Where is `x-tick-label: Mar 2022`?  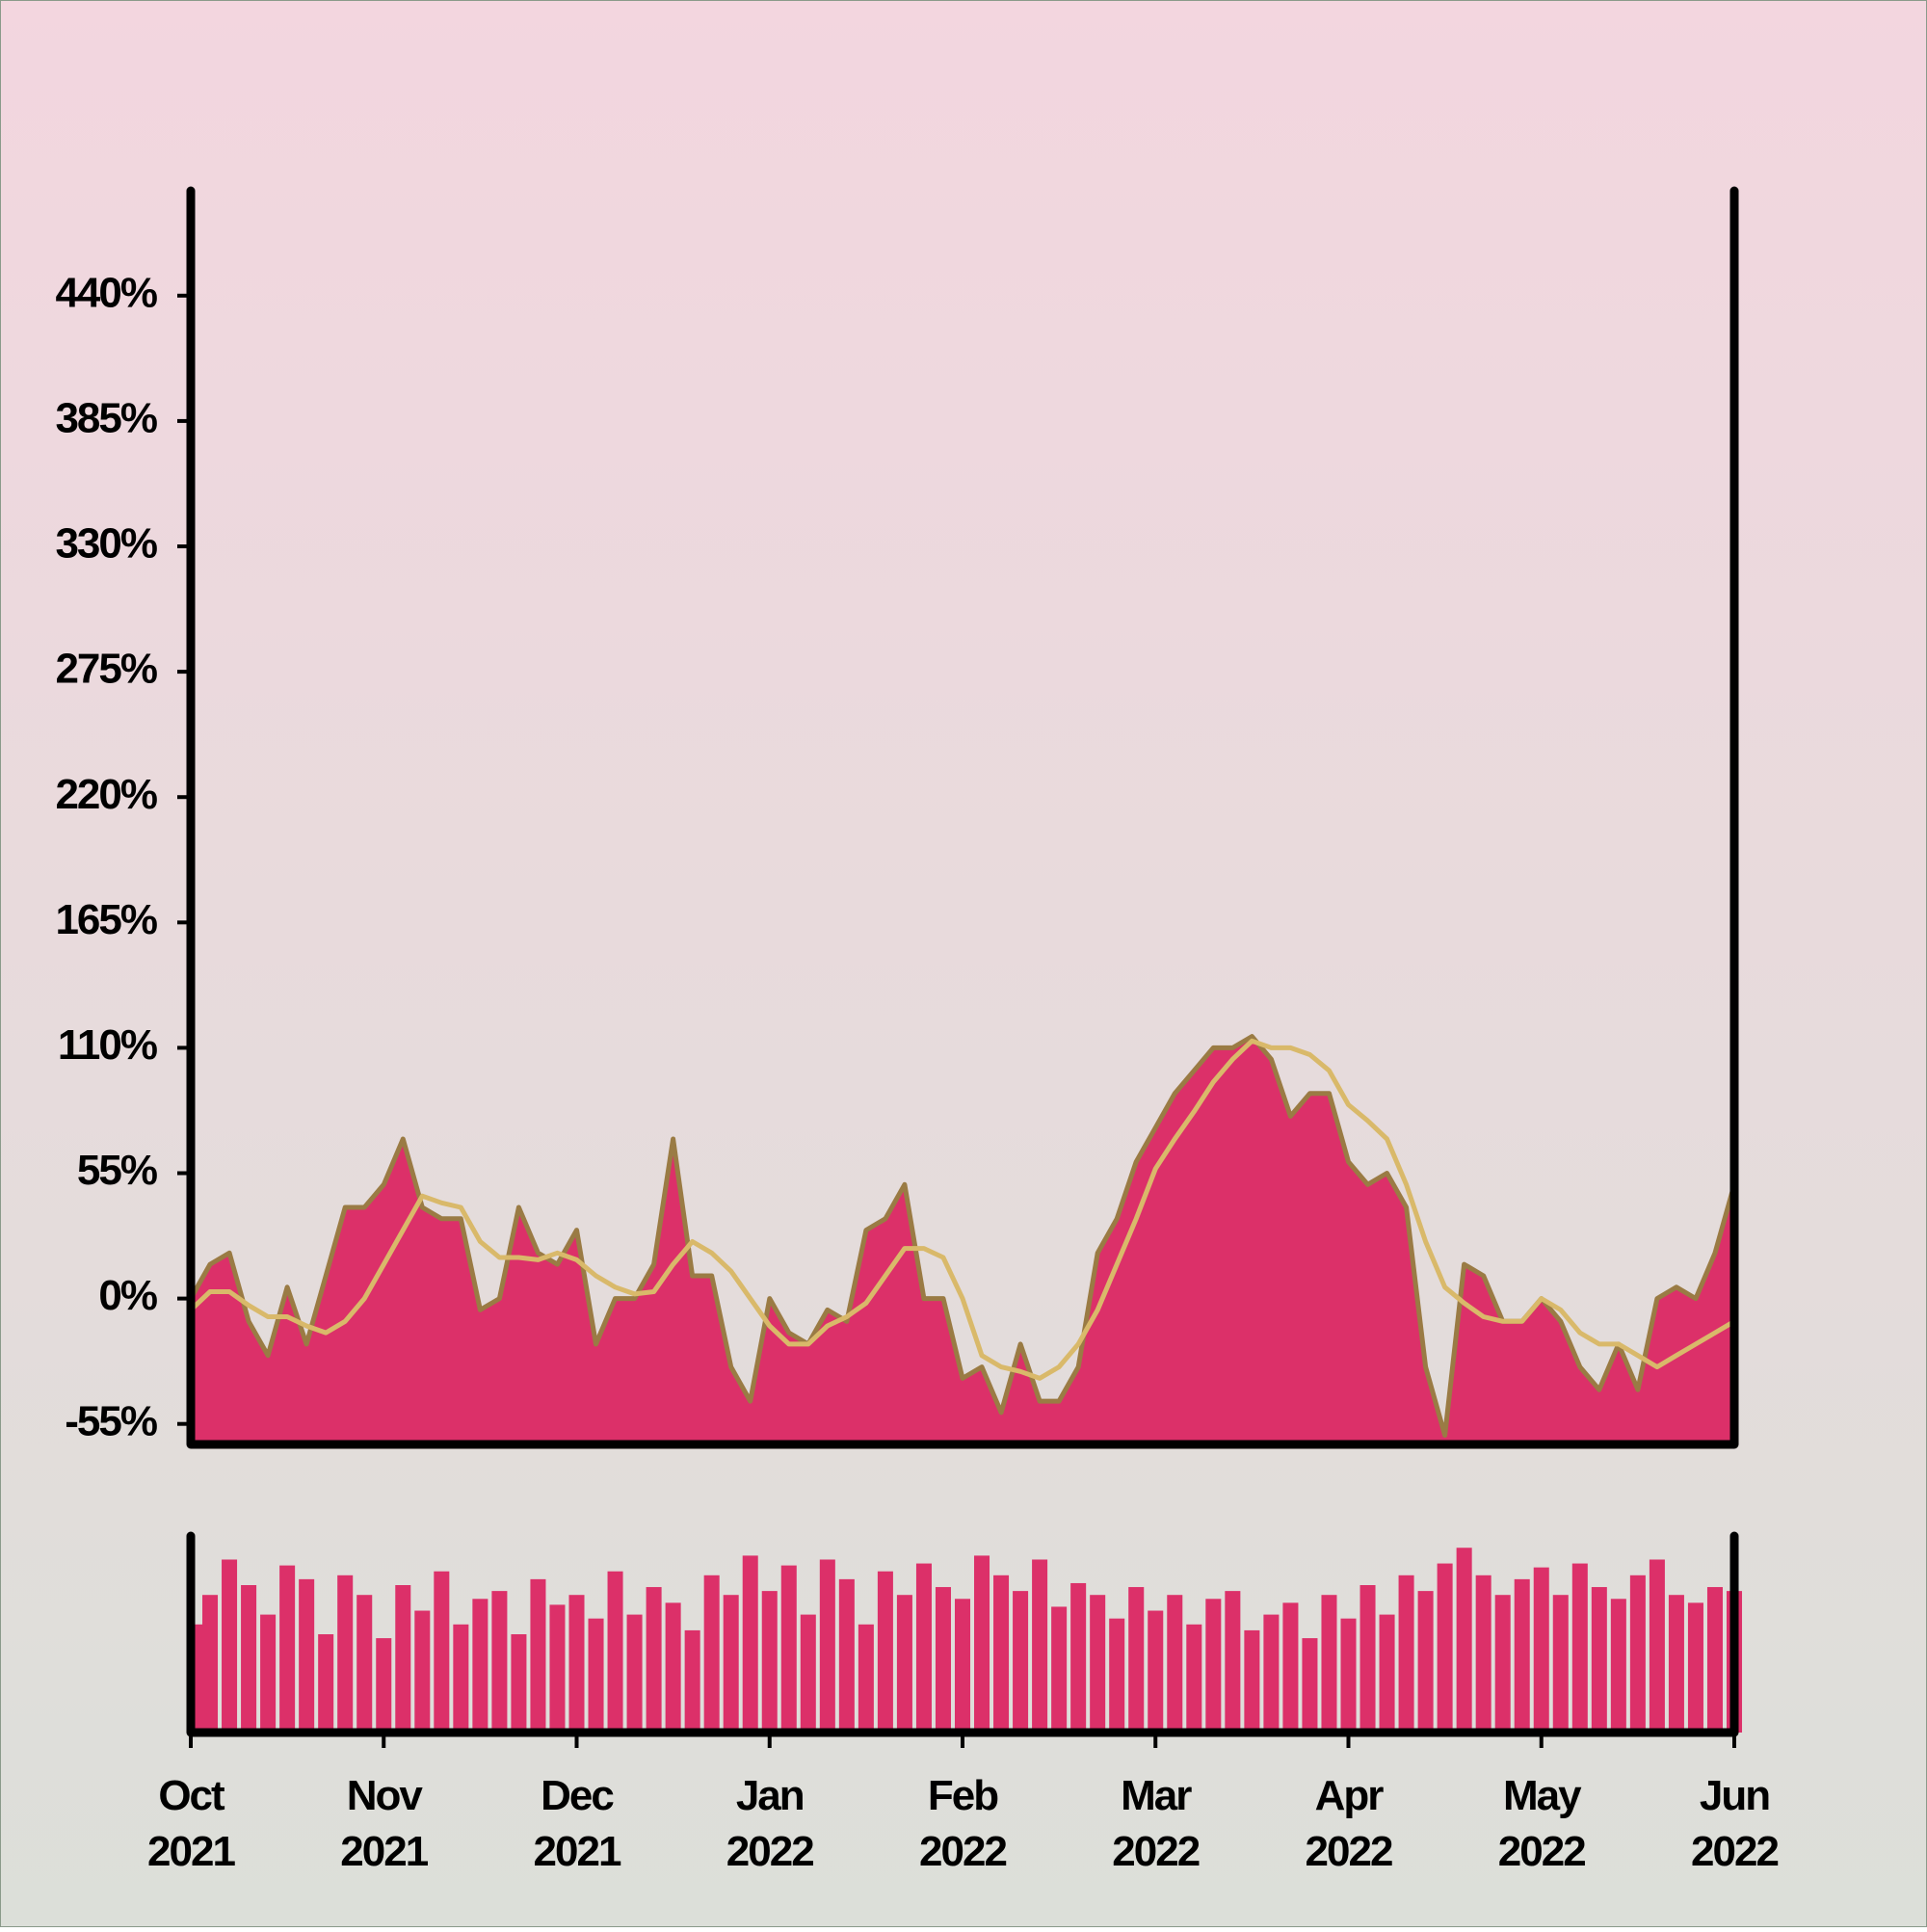 x-tick-label: Mar 2022 is located at coordinates (1155, 1823).